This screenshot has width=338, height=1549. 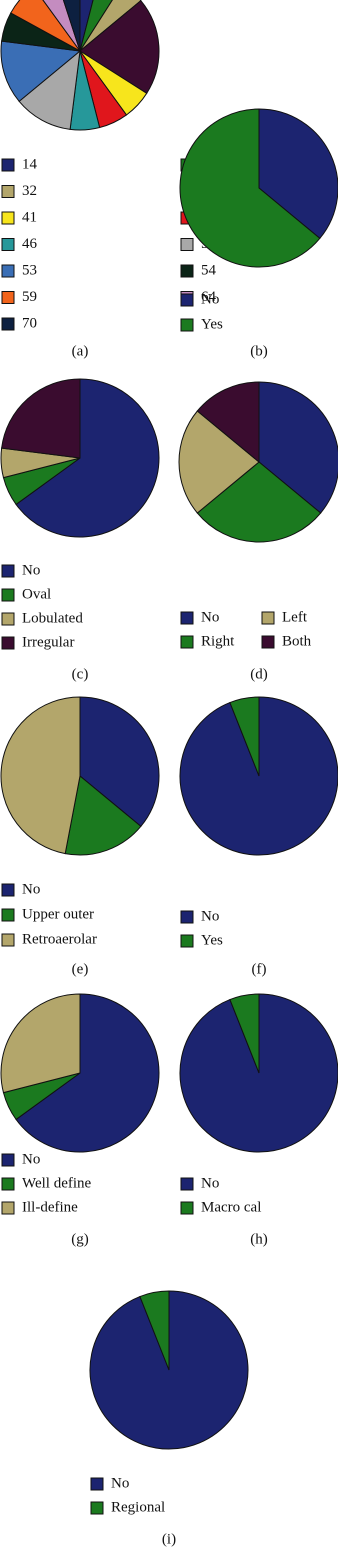 What do you see at coordinates (48, 642) in the screenshot?
I see `legend-label: Irregular` at bounding box center [48, 642].